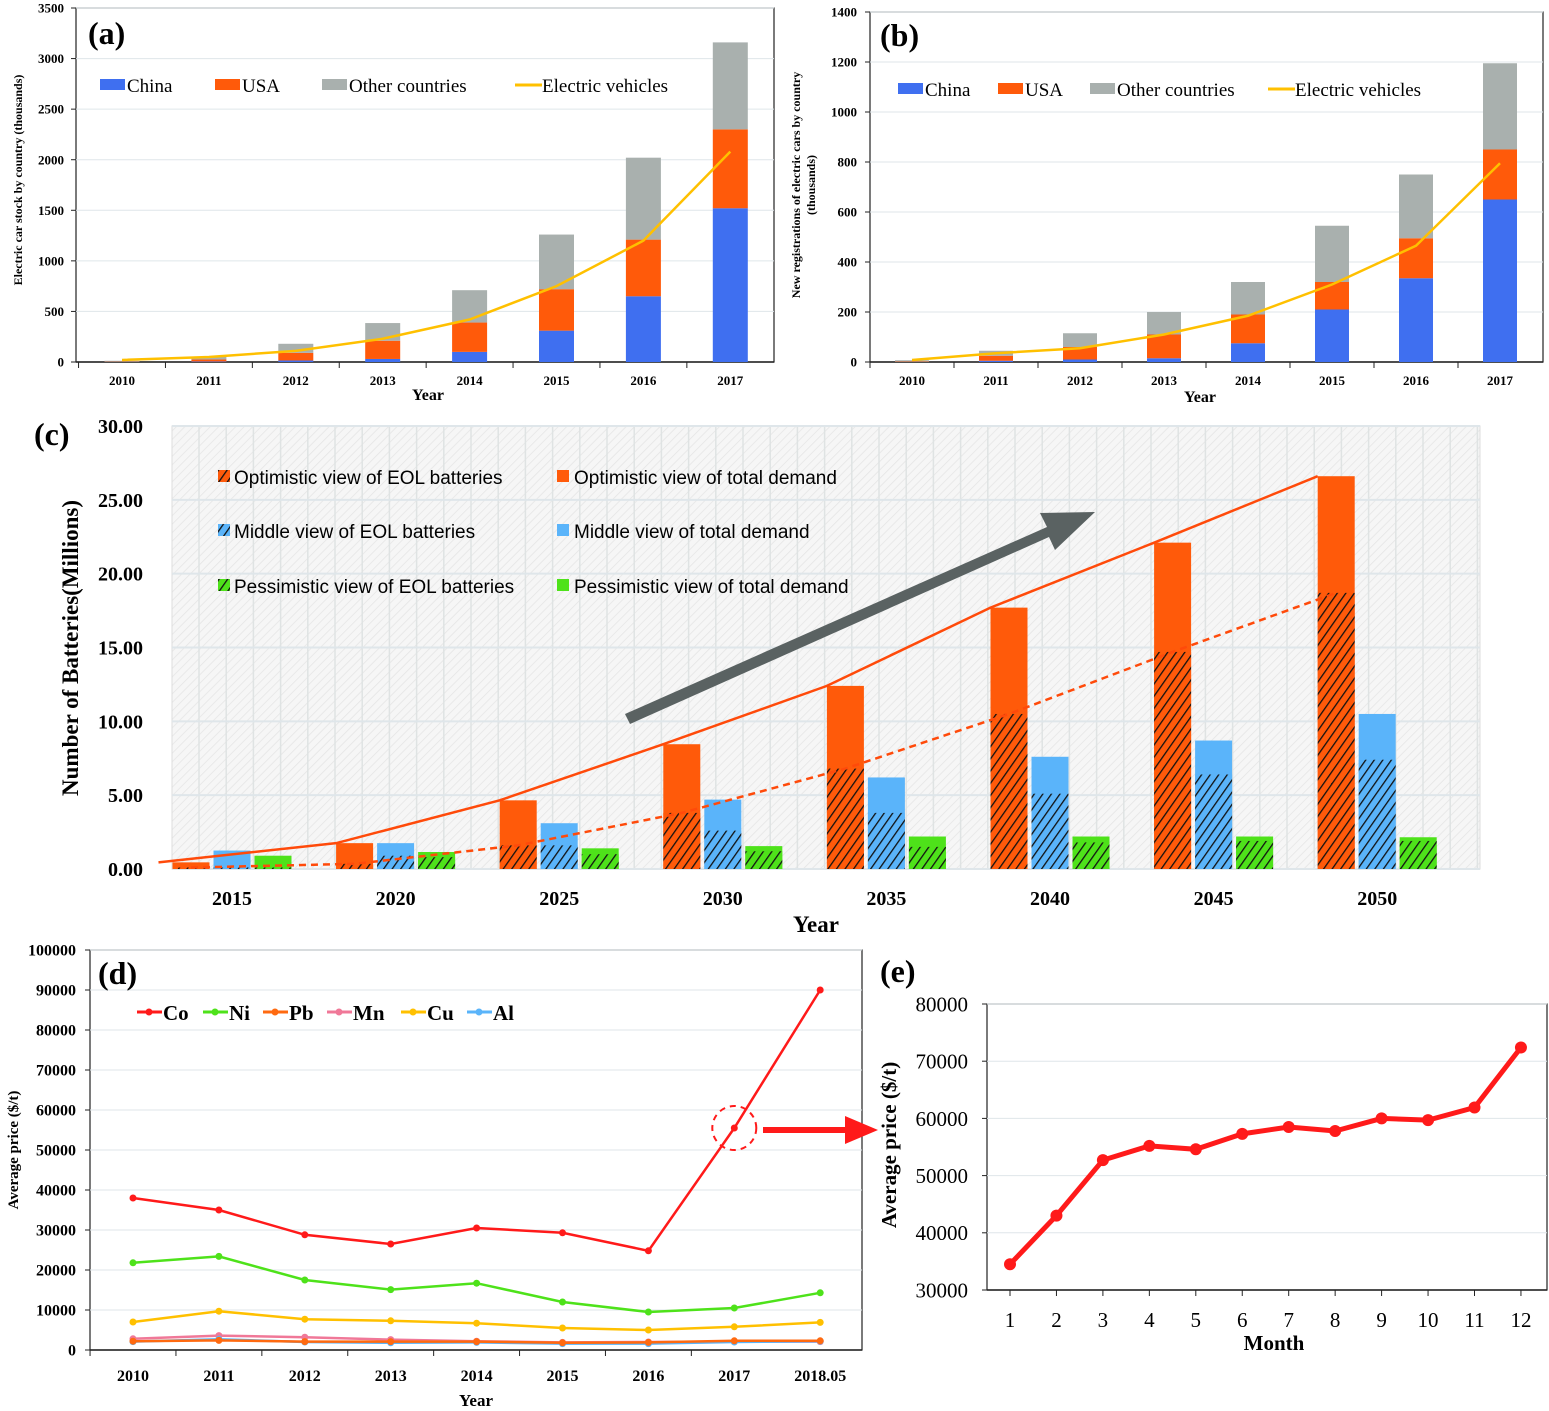 The height and width of the screenshot is (1411, 1549). What do you see at coordinates (1377, 899) in the screenshot?
I see `x-tick-label: 2050` at bounding box center [1377, 899].